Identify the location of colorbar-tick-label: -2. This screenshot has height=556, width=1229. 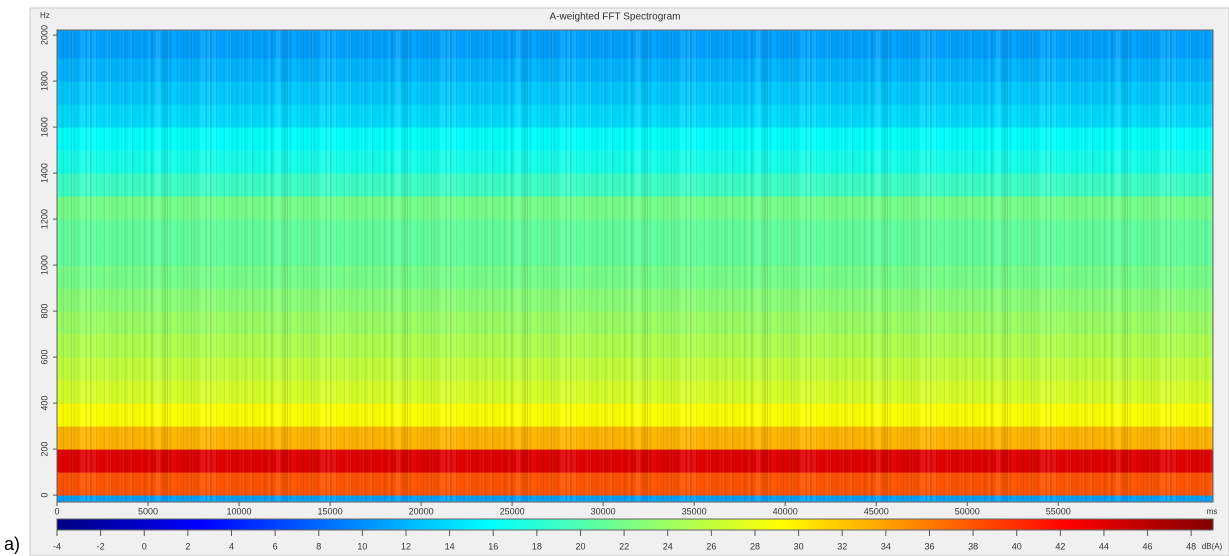
(101, 546).